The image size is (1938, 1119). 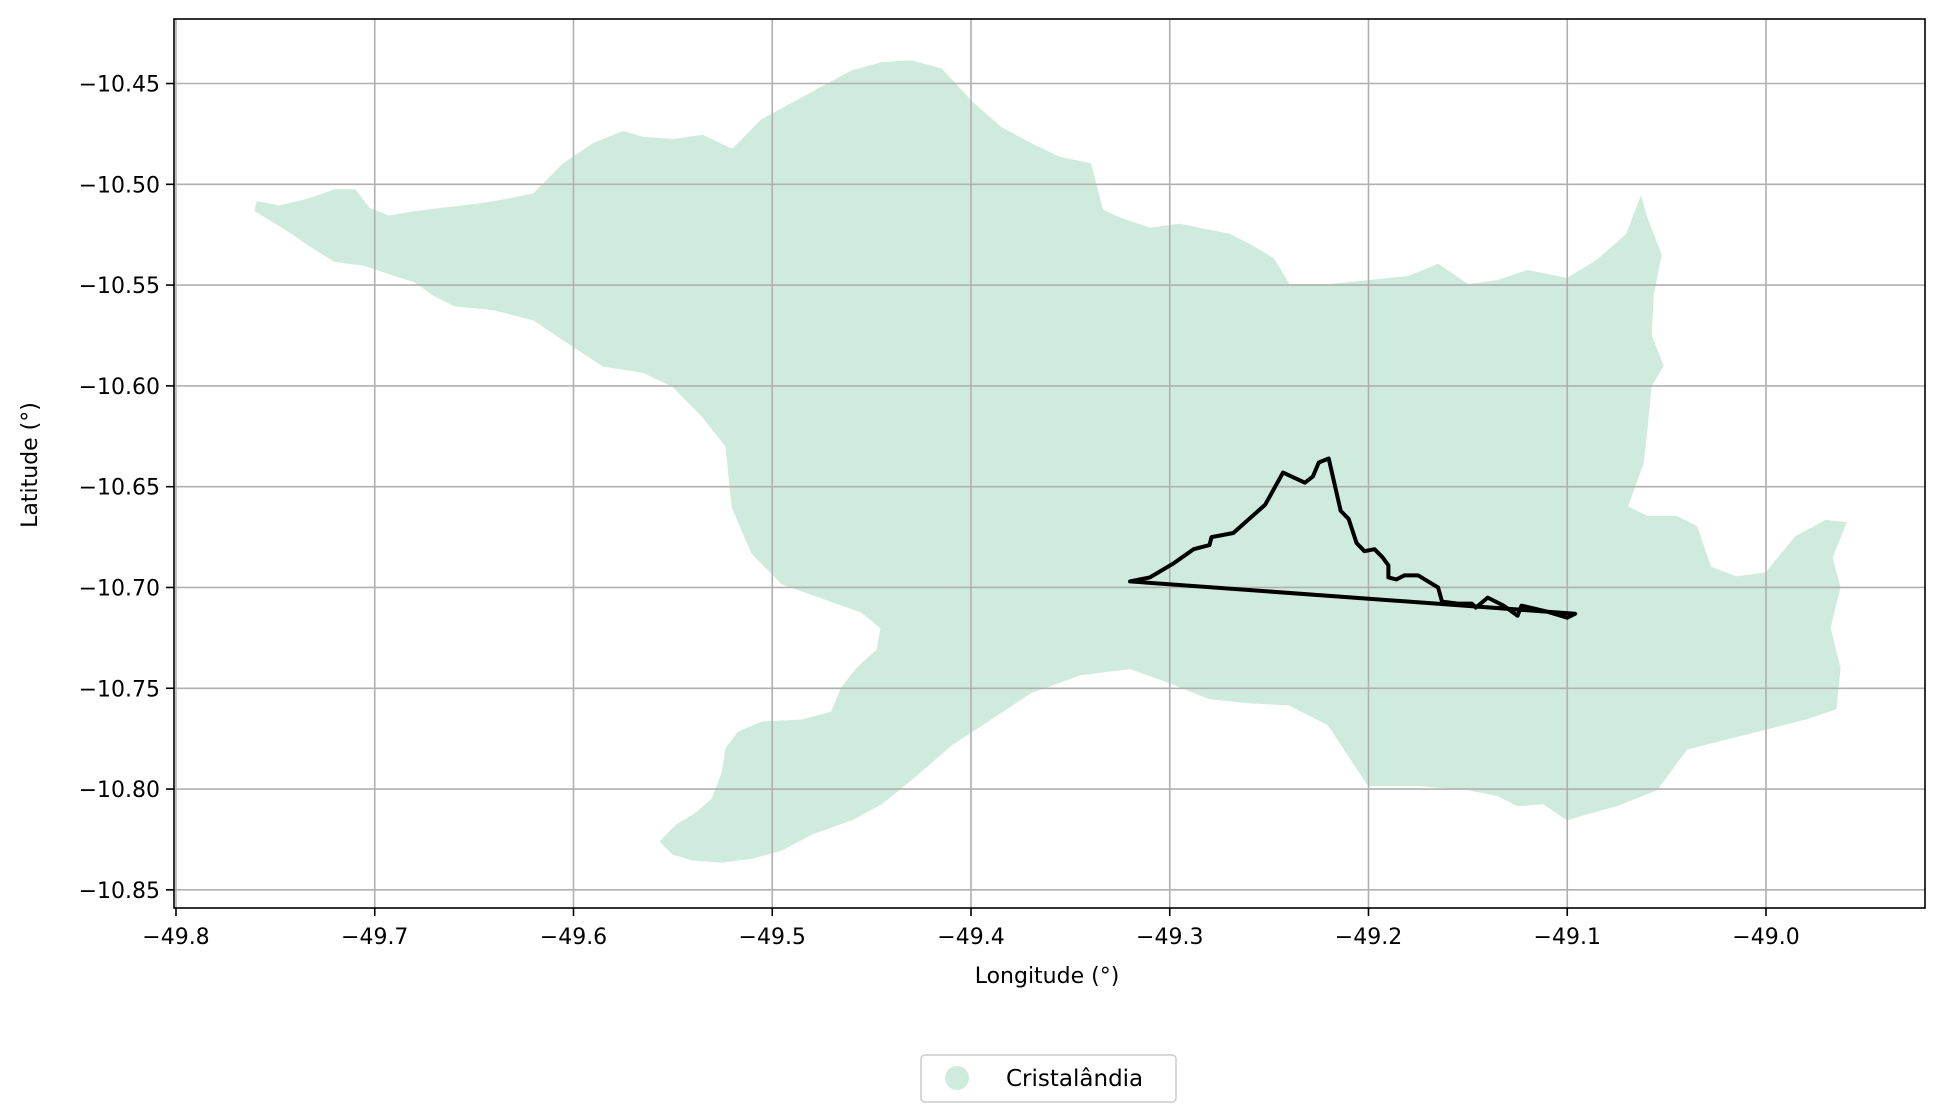 I want to click on y-tick-label: −10.80, so click(x=119, y=790).